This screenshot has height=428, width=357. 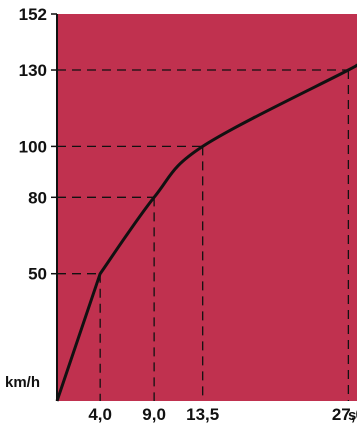 What do you see at coordinates (33, 146) in the screenshot?
I see `y-tick-label: 100` at bounding box center [33, 146].